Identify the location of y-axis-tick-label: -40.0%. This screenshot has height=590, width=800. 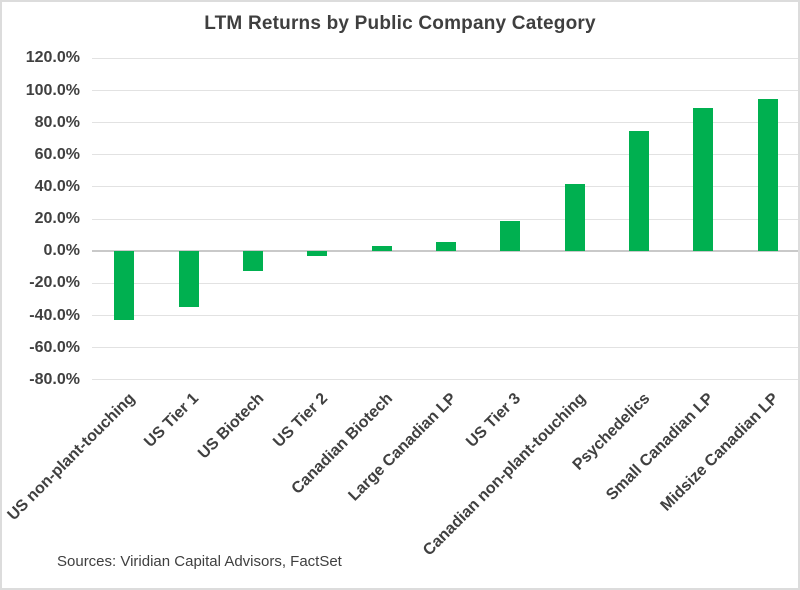
(54, 315).